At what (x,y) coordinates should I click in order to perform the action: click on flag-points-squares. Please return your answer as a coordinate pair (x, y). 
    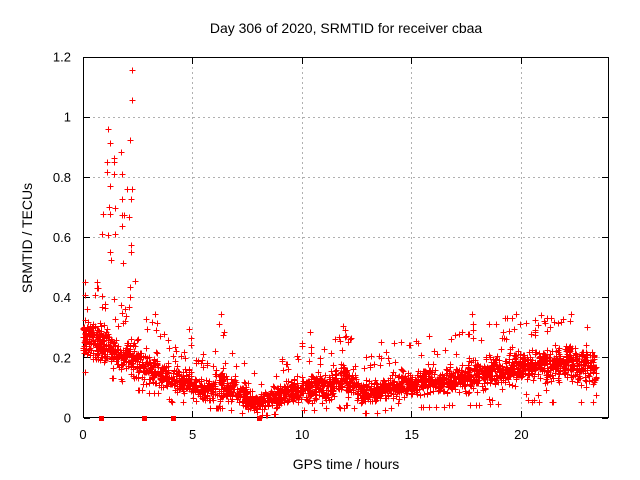
    Looking at the image, I should click on (180, 418).